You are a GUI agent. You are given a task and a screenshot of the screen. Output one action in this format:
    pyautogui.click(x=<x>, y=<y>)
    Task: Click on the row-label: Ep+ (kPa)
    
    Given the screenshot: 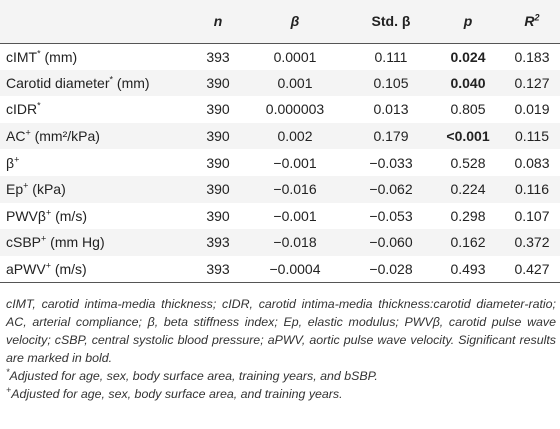 What is the action you would take?
    pyautogui.click(x=98, y=189)
    